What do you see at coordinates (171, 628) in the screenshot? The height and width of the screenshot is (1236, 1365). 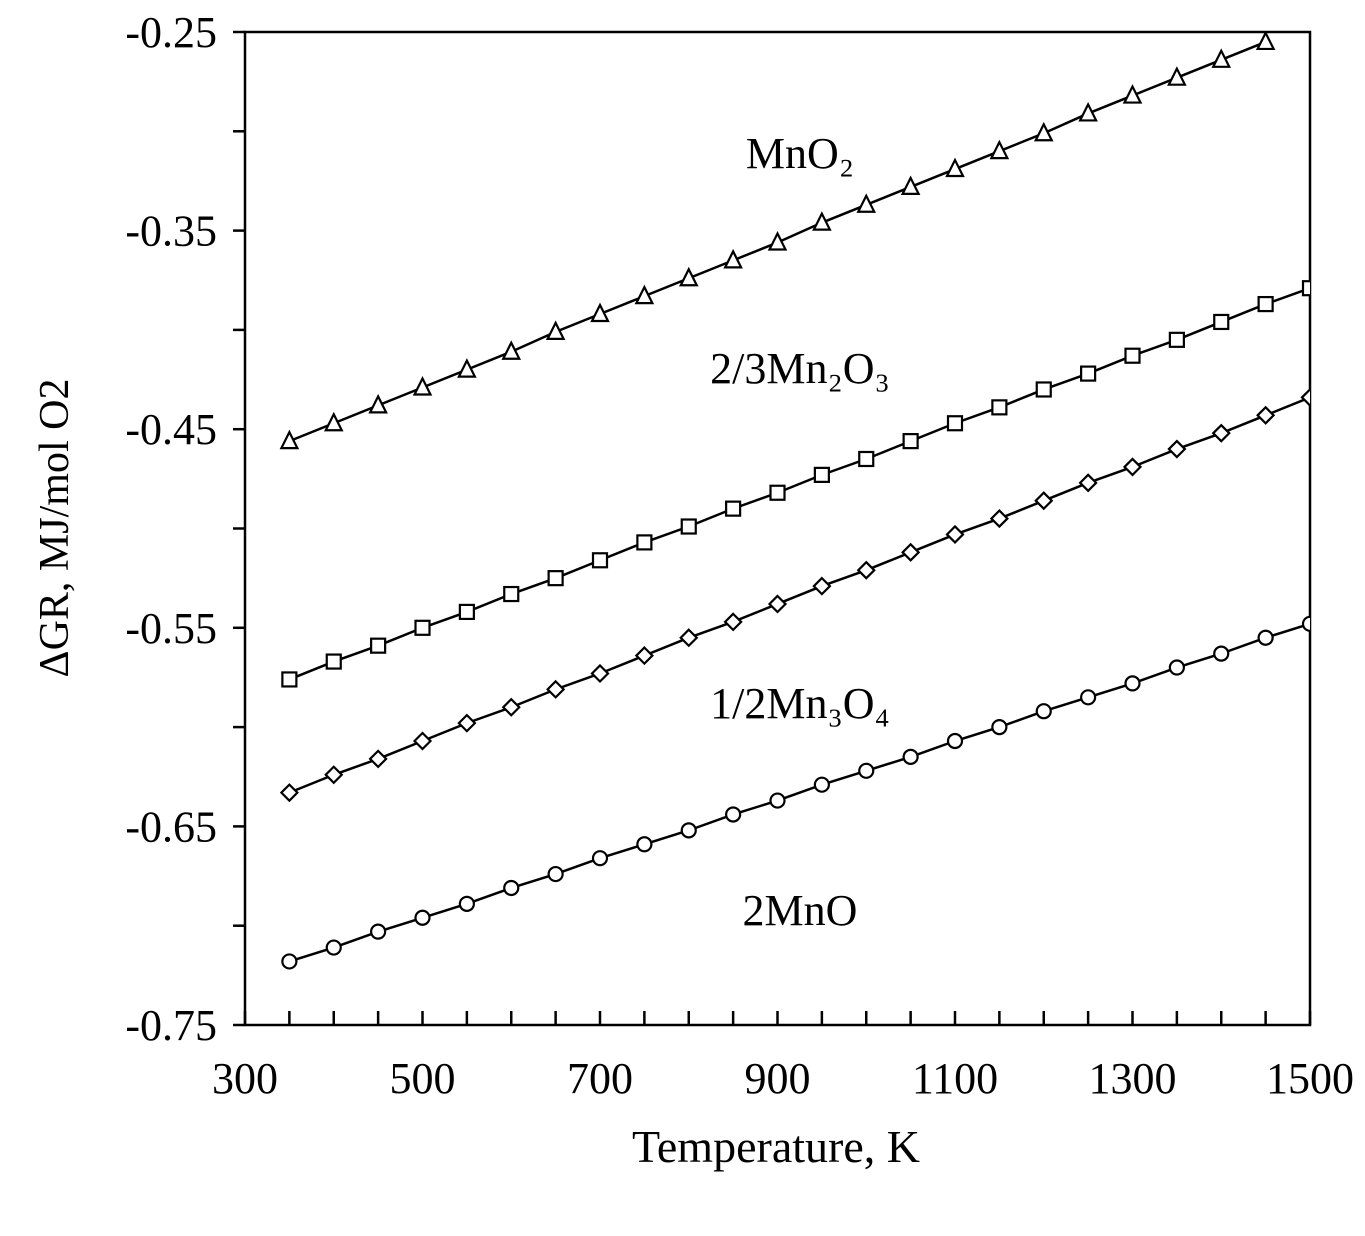 I see `y-tick-label: -0.55` at bounding box center [171, 628].